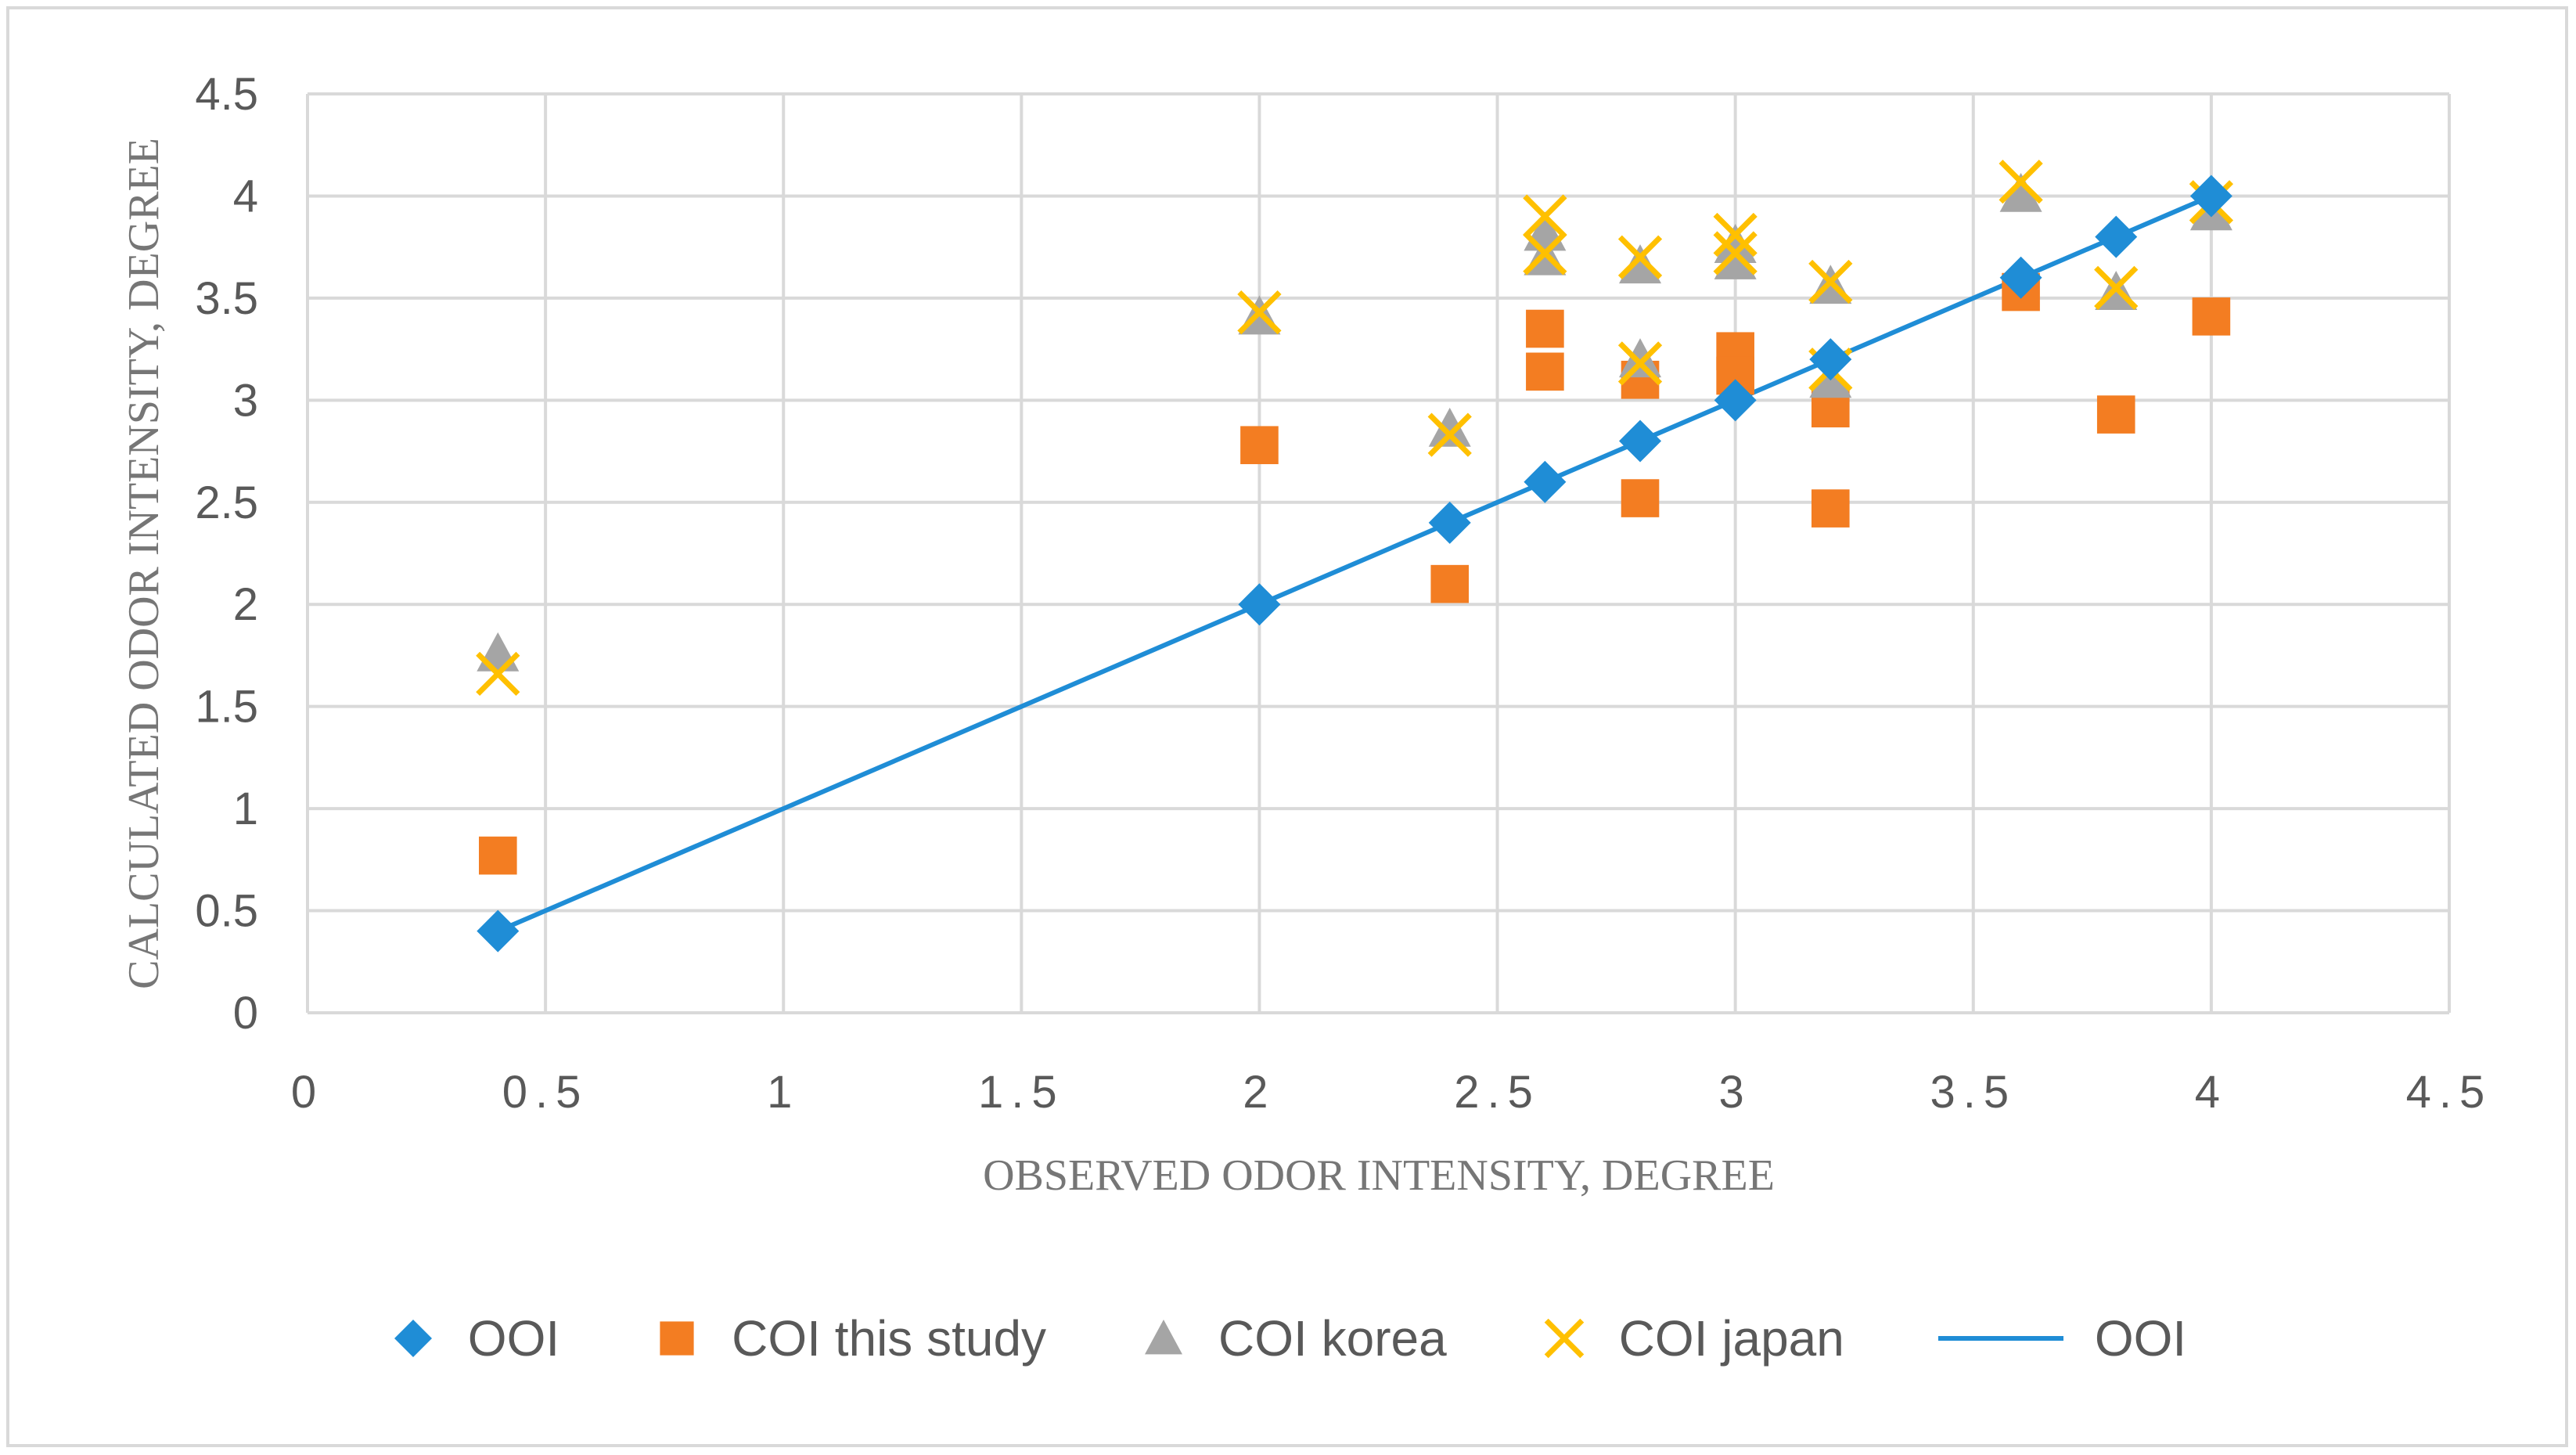  What do you see at coordinates (2000, 1338) in the screenshot?
I see `line-legend-icon` at bounding box center [2000, 1338].